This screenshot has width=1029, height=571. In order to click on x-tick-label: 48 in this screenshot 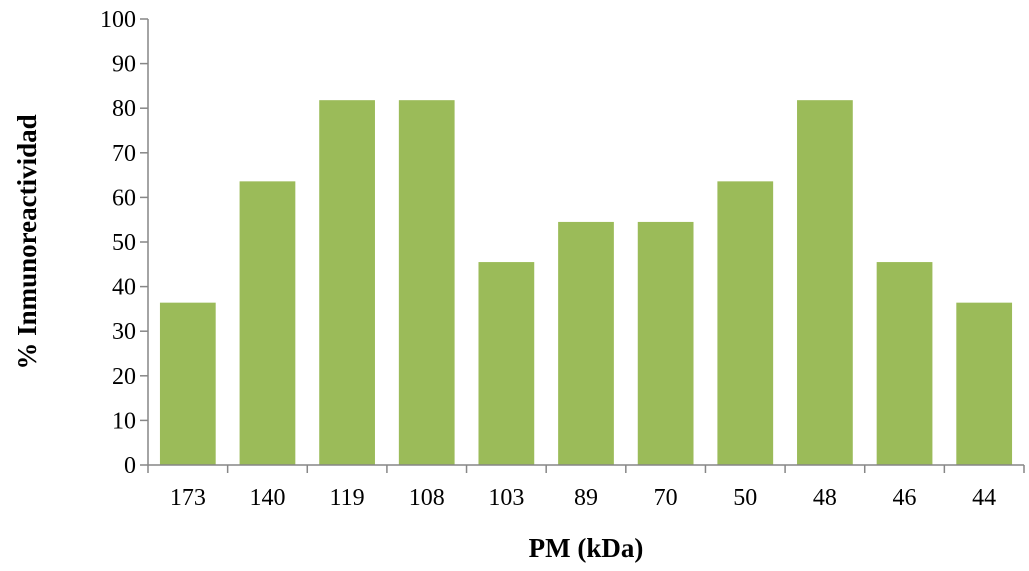, I will do `click(825, 498)`.